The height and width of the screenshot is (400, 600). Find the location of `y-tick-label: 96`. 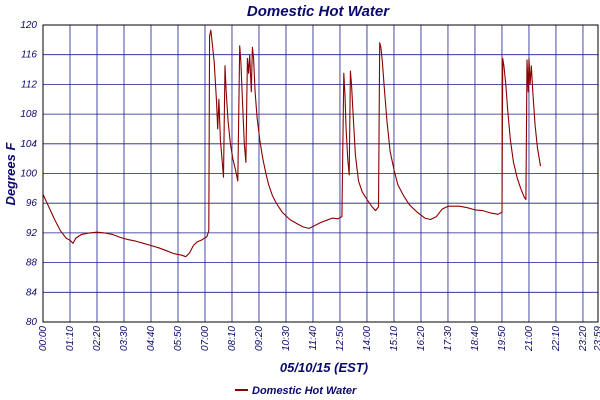

y-tick-label: 96 is located at coordinates (32, 203).